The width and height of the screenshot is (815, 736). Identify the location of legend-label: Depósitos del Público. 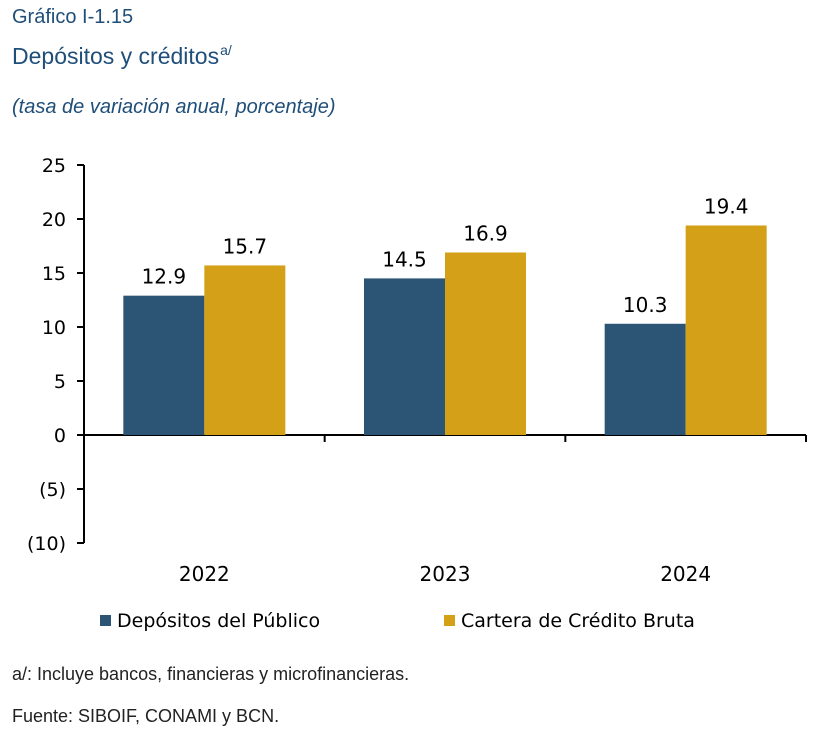
(218, 621).